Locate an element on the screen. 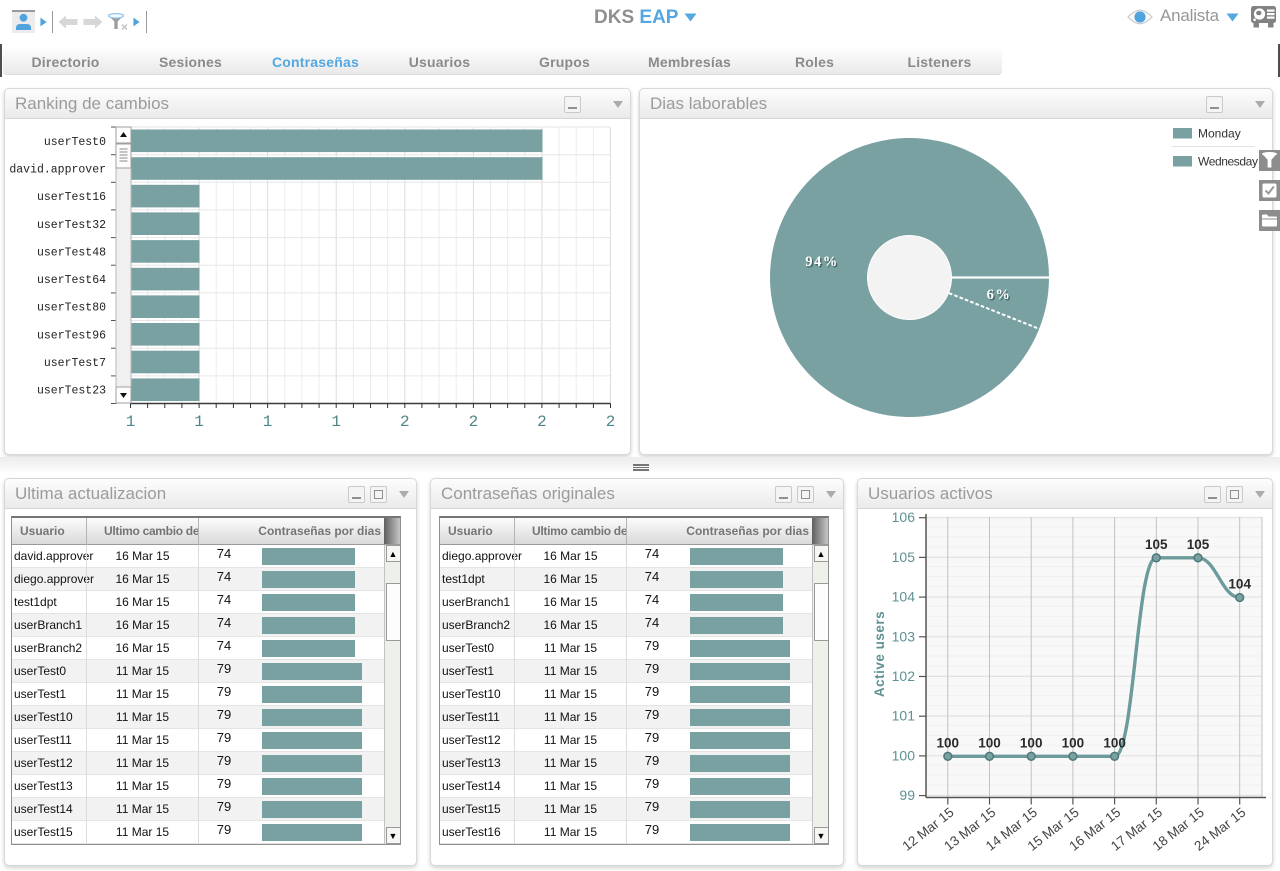  svg-text: userTest96 is located at coordinates (71, 335).